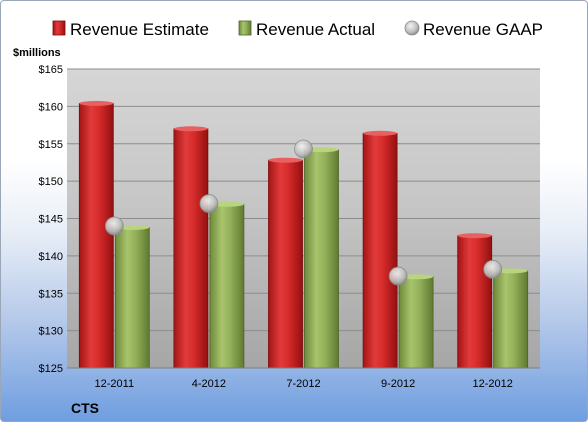  What do you see at coordinates (493, 384) in the screenshot?
I see `x-tick-label: 12-2012` at bounding box center [493, 384].